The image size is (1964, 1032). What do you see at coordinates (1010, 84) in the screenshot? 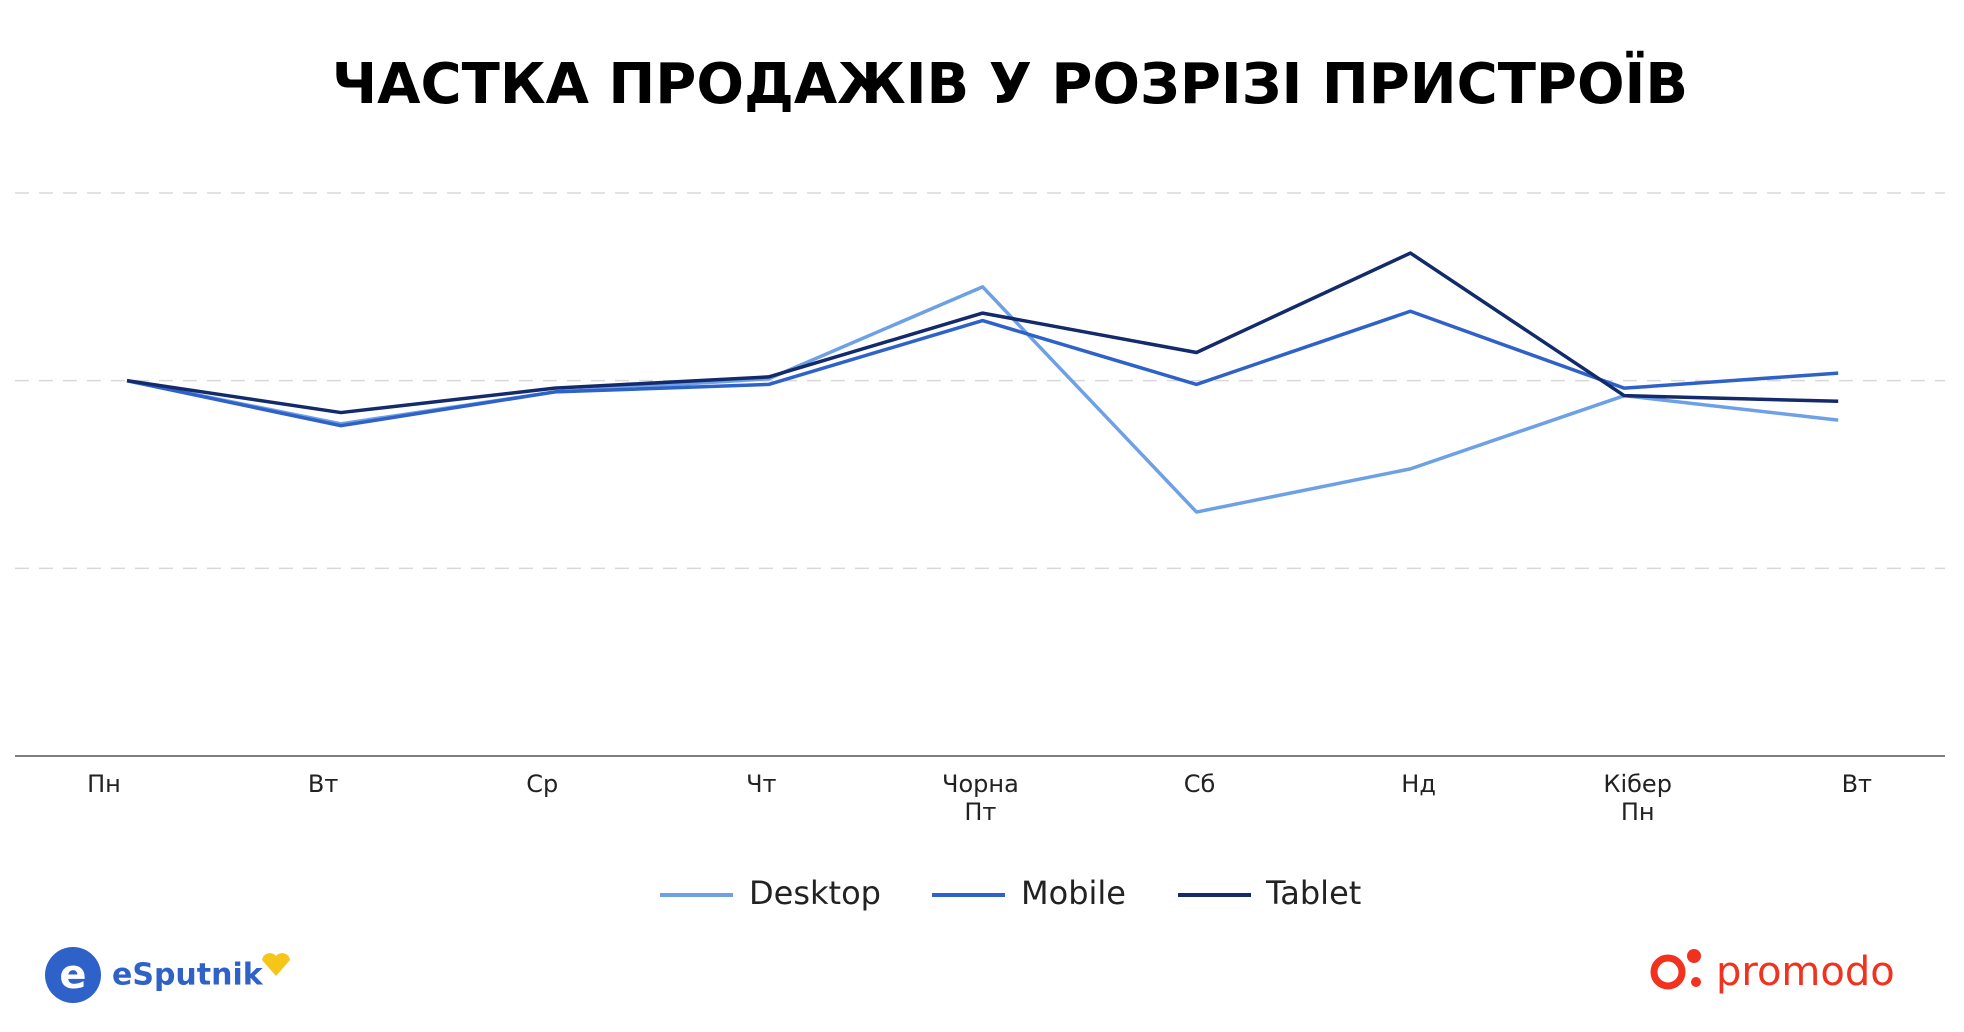
I see `chart-title: ЧАСТКА ПРОДАЖІВ У РОЗРІЗІ ПРИСТРОЇВ` at bounding box center [1010, 84].